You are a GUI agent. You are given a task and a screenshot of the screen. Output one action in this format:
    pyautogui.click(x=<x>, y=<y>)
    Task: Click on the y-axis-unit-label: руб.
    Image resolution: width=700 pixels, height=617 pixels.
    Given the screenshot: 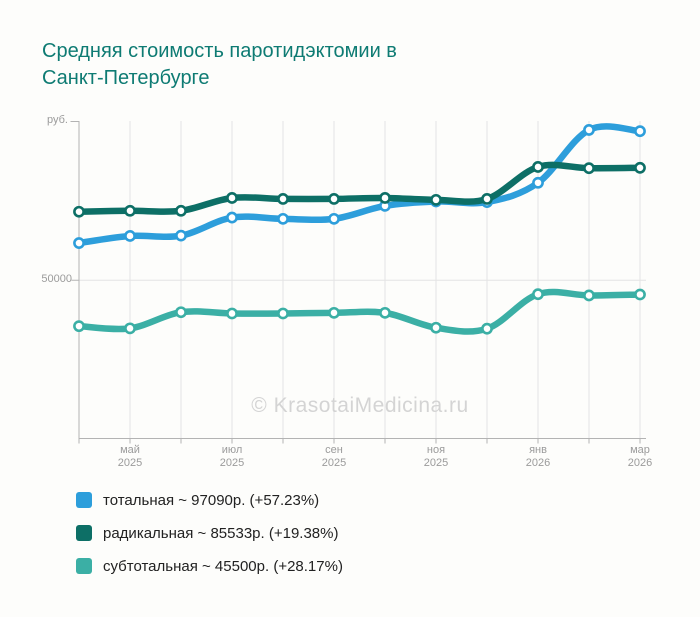 What is the action you would take?
    pyautogui.click(x=57, y=120)
    